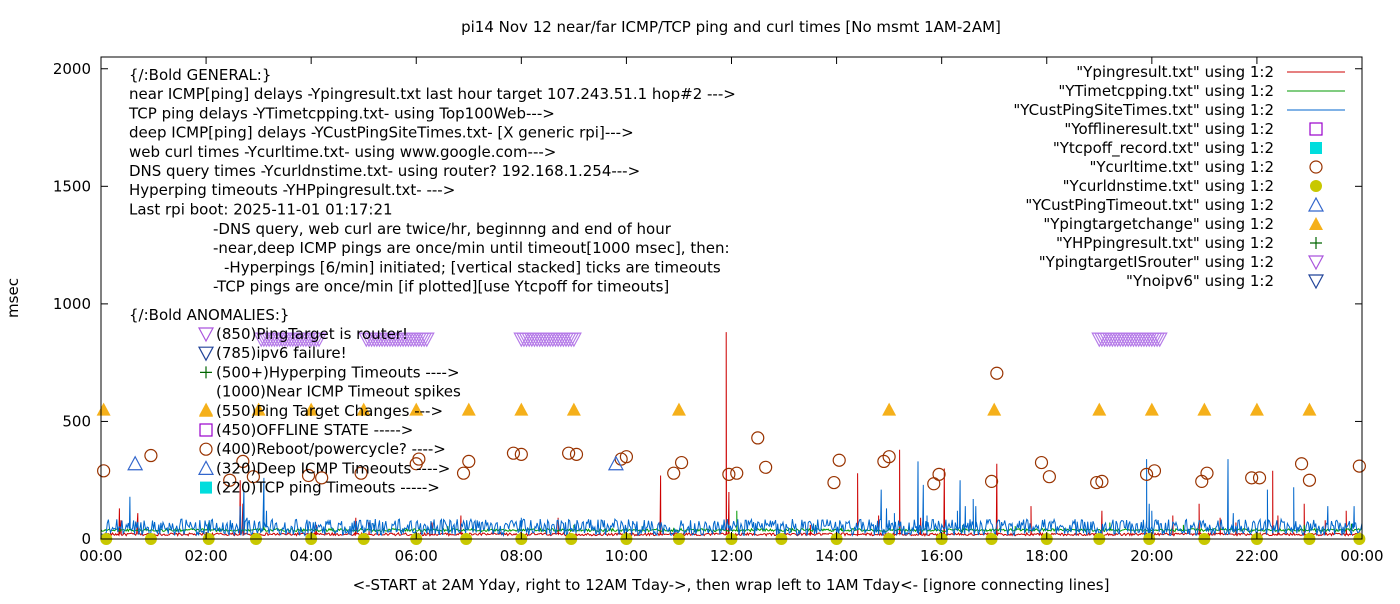 Image resolution: width=1400 pixels, height=604 pixels. Describe the element at coordinates (338, 372) in the screenshot. I see `anomaly-text: (500+)Hyperping Timeouts ---->` at that location.